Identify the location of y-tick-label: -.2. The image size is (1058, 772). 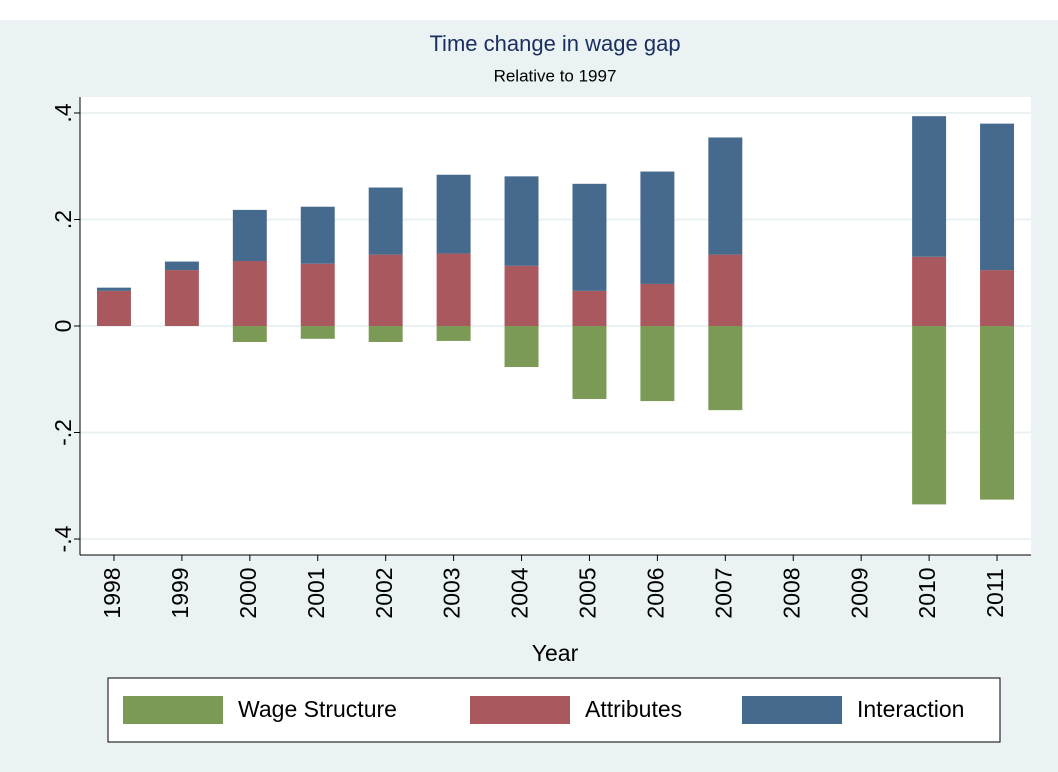
(63, 432).